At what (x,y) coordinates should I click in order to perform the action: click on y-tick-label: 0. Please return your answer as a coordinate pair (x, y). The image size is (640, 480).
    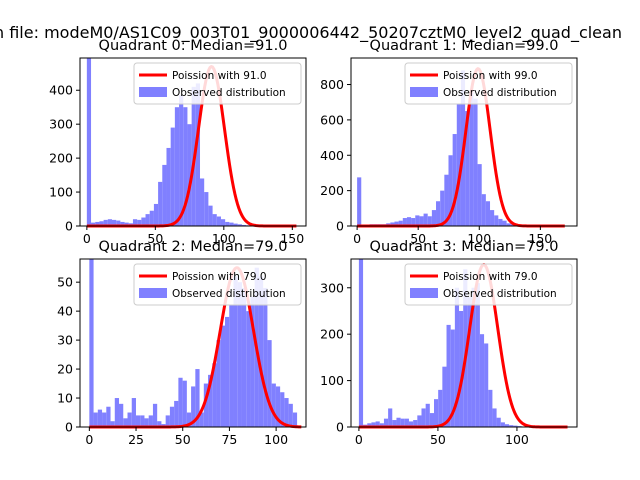
    Looking at the image, I should click on (340, 427).